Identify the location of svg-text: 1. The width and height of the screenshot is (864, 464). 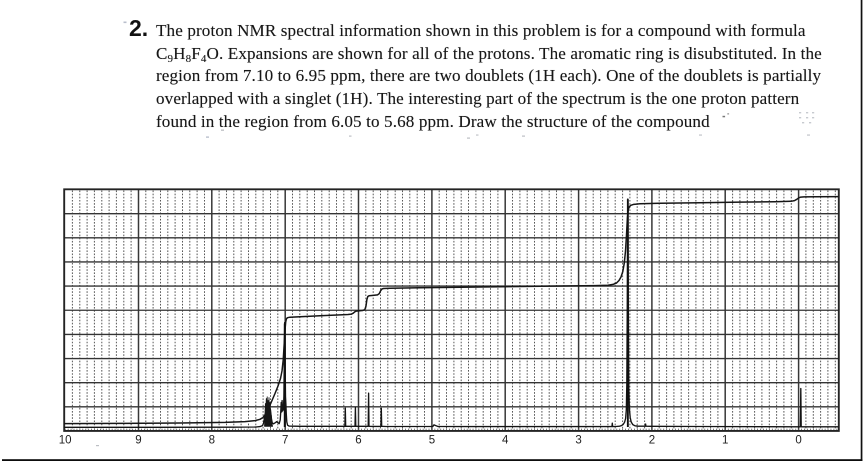
(725, 441).